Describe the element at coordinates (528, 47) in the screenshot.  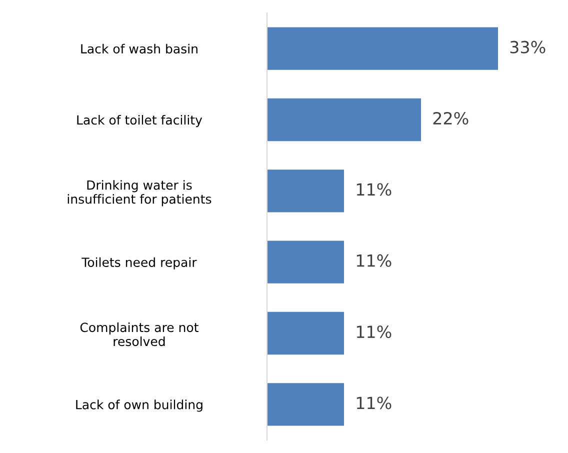
I see `data-label: 33%` at that location.